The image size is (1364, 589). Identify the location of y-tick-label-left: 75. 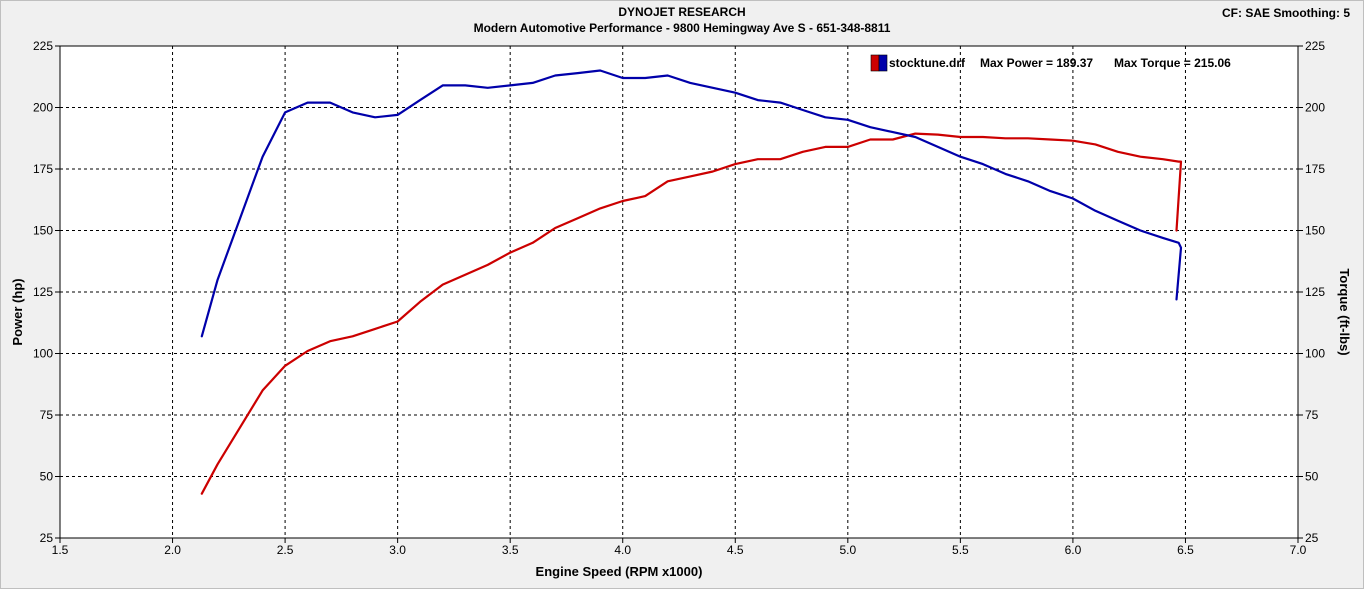
(47, 415).